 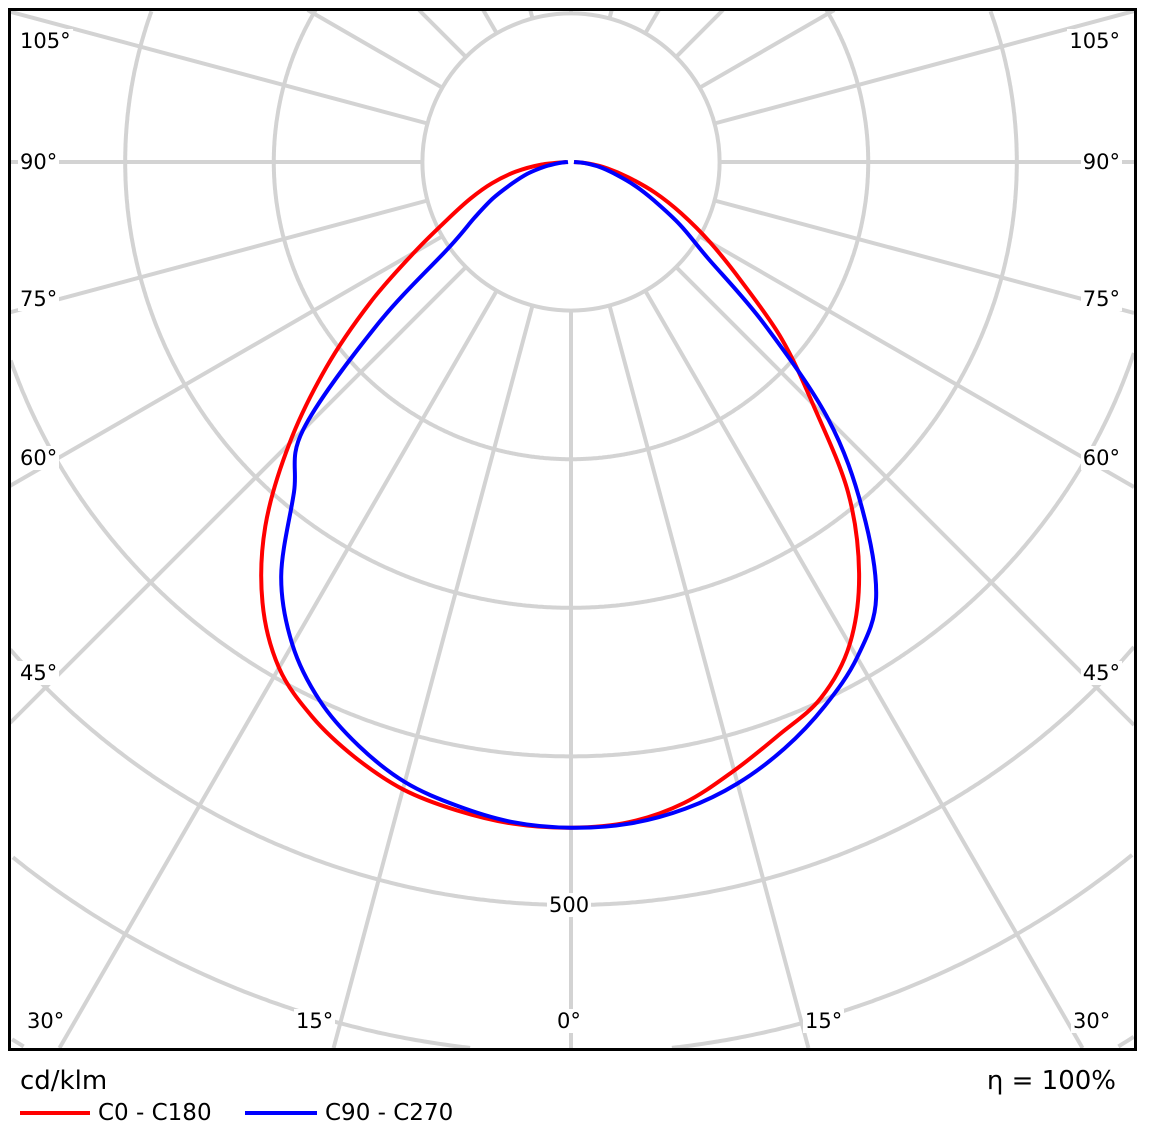 I want to click on angle-label-left-105: 105°, so click(x=45, y=41).